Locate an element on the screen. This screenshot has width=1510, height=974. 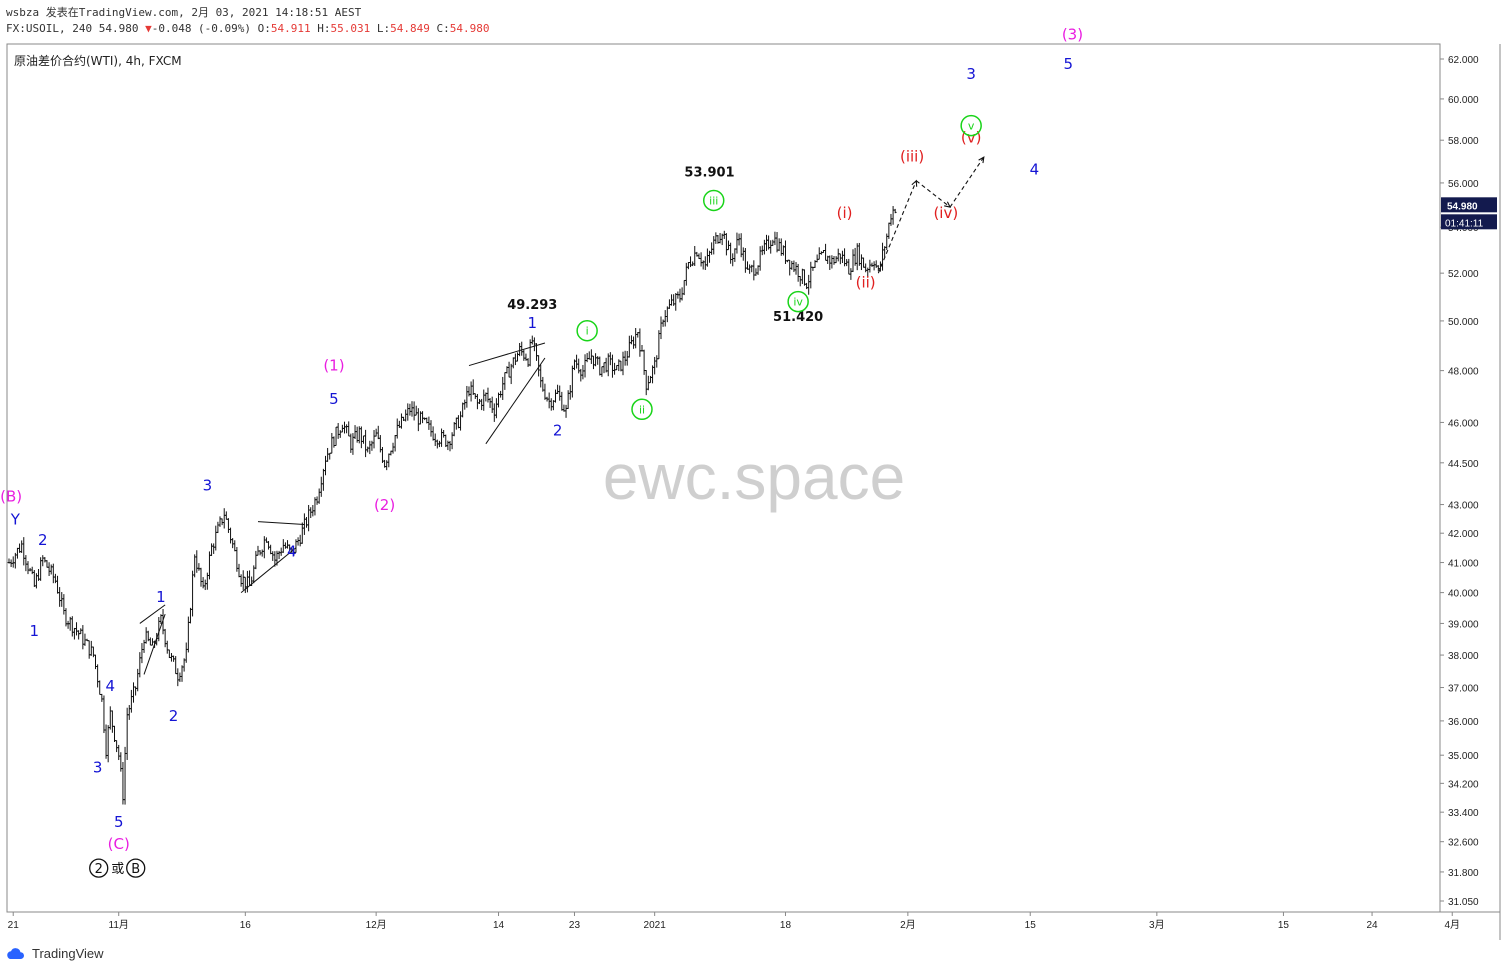
x-tick-label: 16 is located at coordinates (246, 925).